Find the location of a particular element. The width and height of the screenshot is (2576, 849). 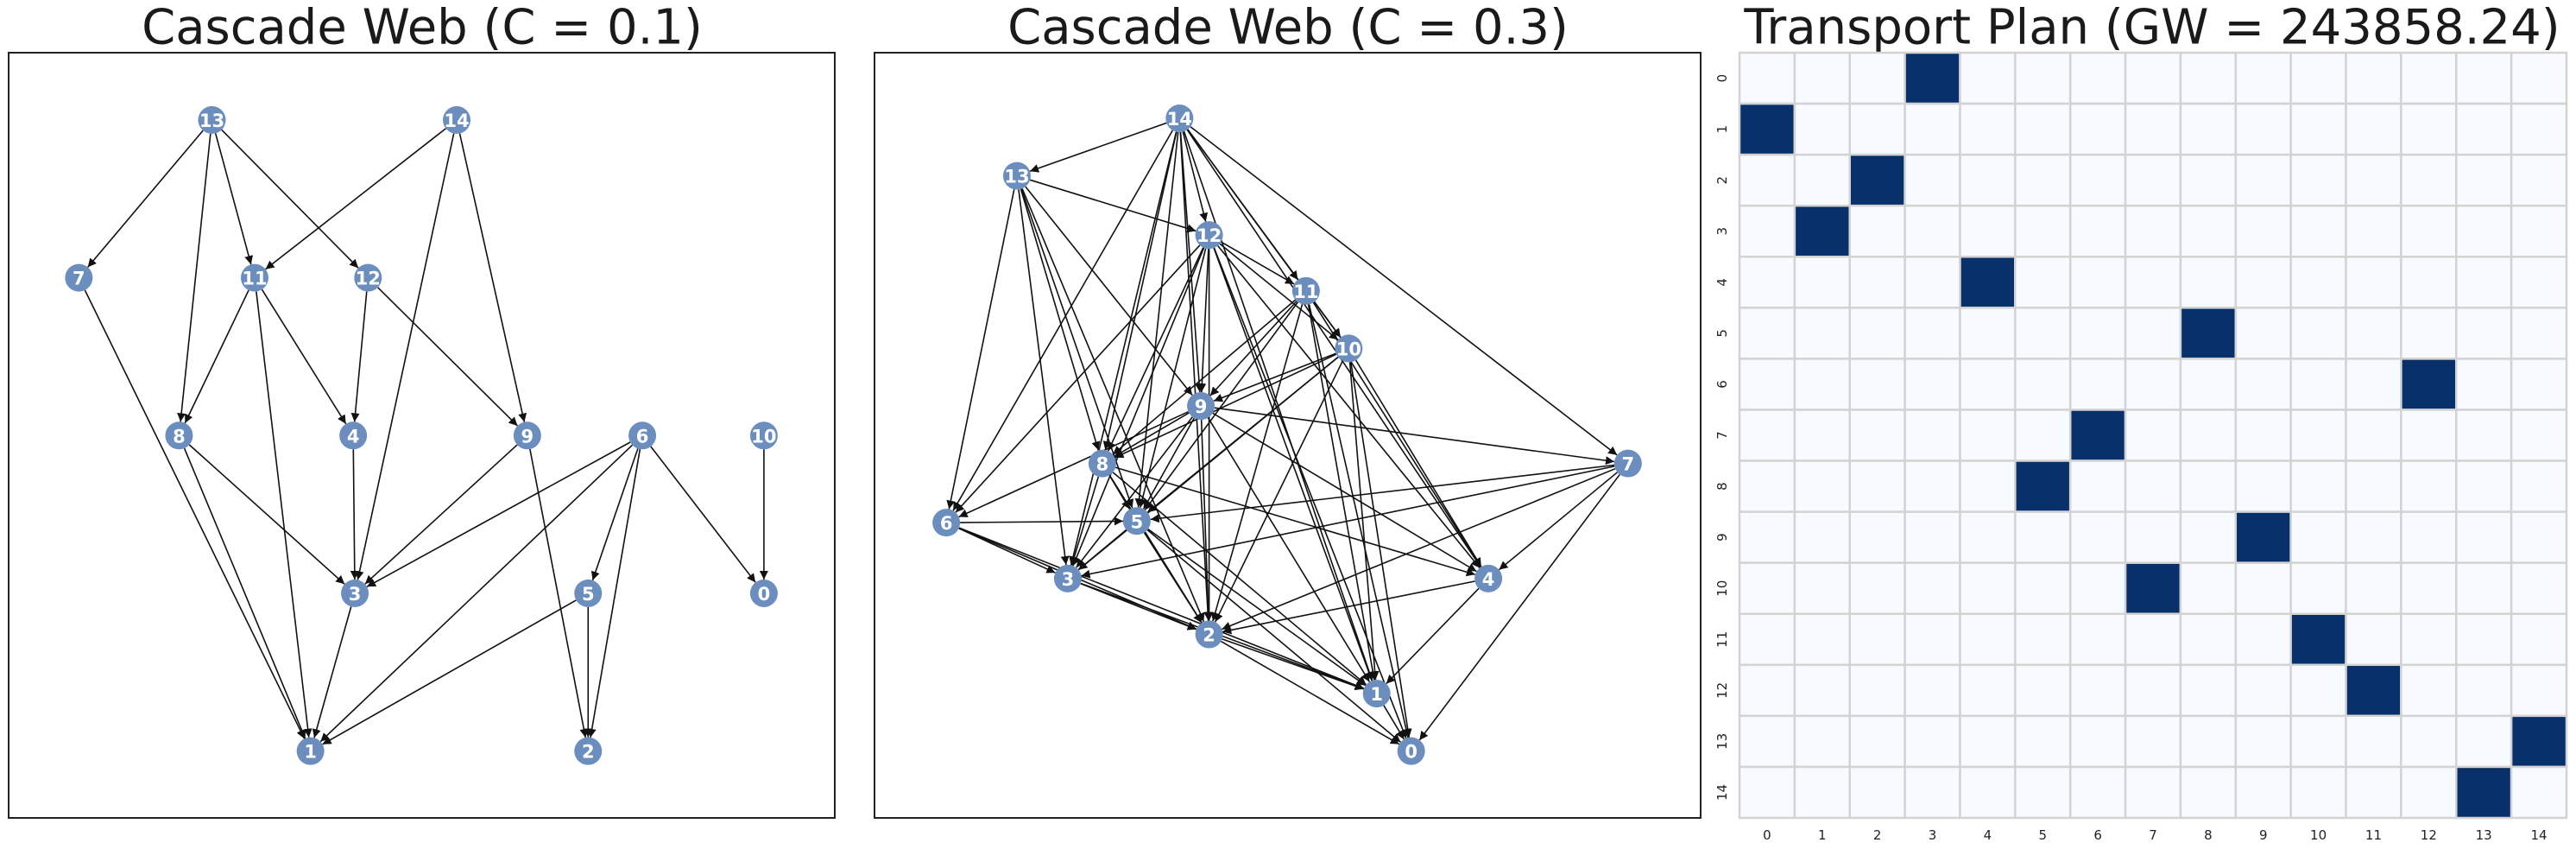

y-tick-label: 0 is located at coordinates (1722, 78).